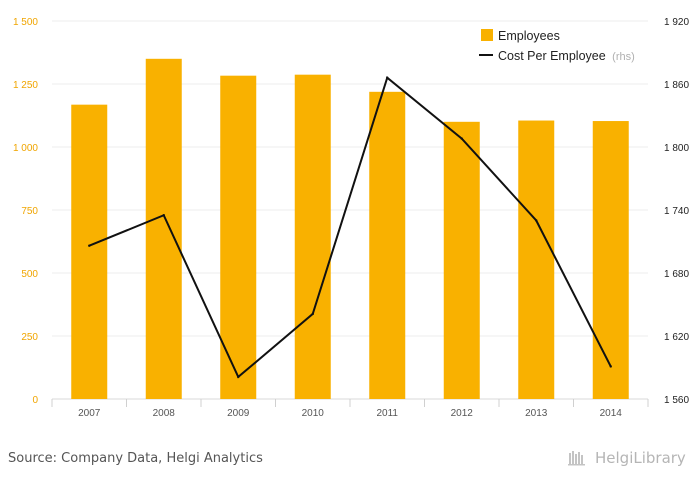  What do you see at coordinates (29, 274) in the screenshot?
I see `y-left-tick-label: 500` at bounding box center [29, 274].